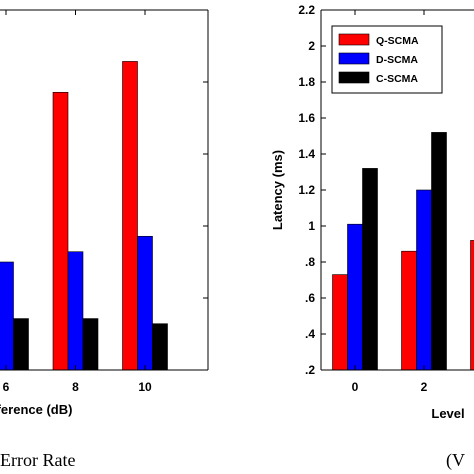 Image resolution: width=474 pixels, height=474 pixels. Describe the element at coordinates (472, 305) in the screenshot. I see `bar-q-scma-hidden` at that location.